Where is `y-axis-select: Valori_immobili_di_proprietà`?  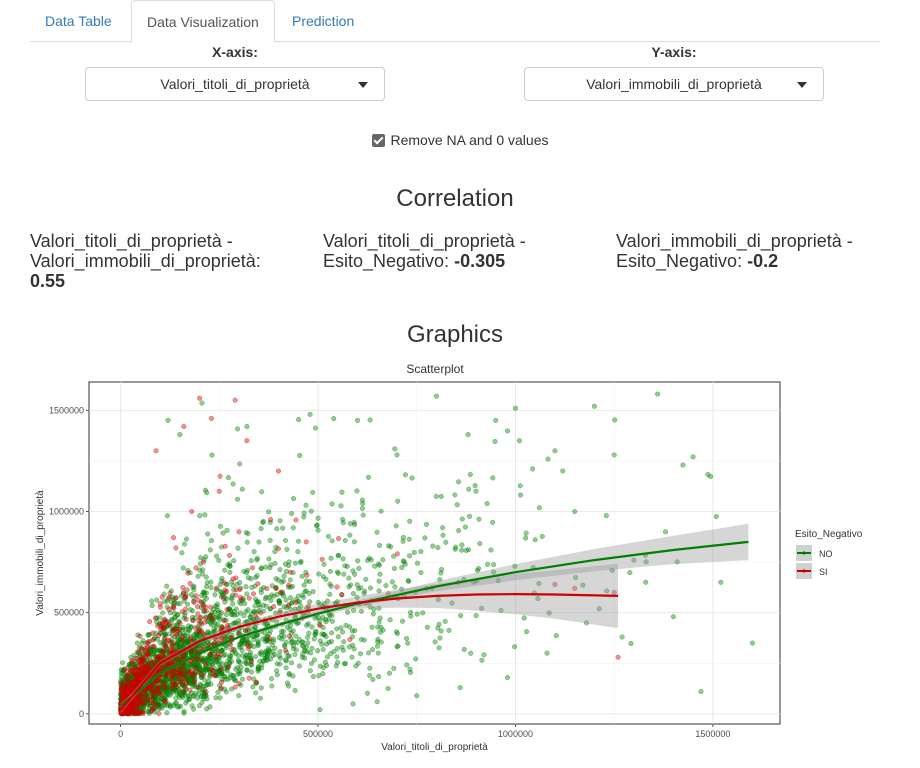
y-axis-select: Valori_immobili_di_proprietà is located at coordinates (674, 84).